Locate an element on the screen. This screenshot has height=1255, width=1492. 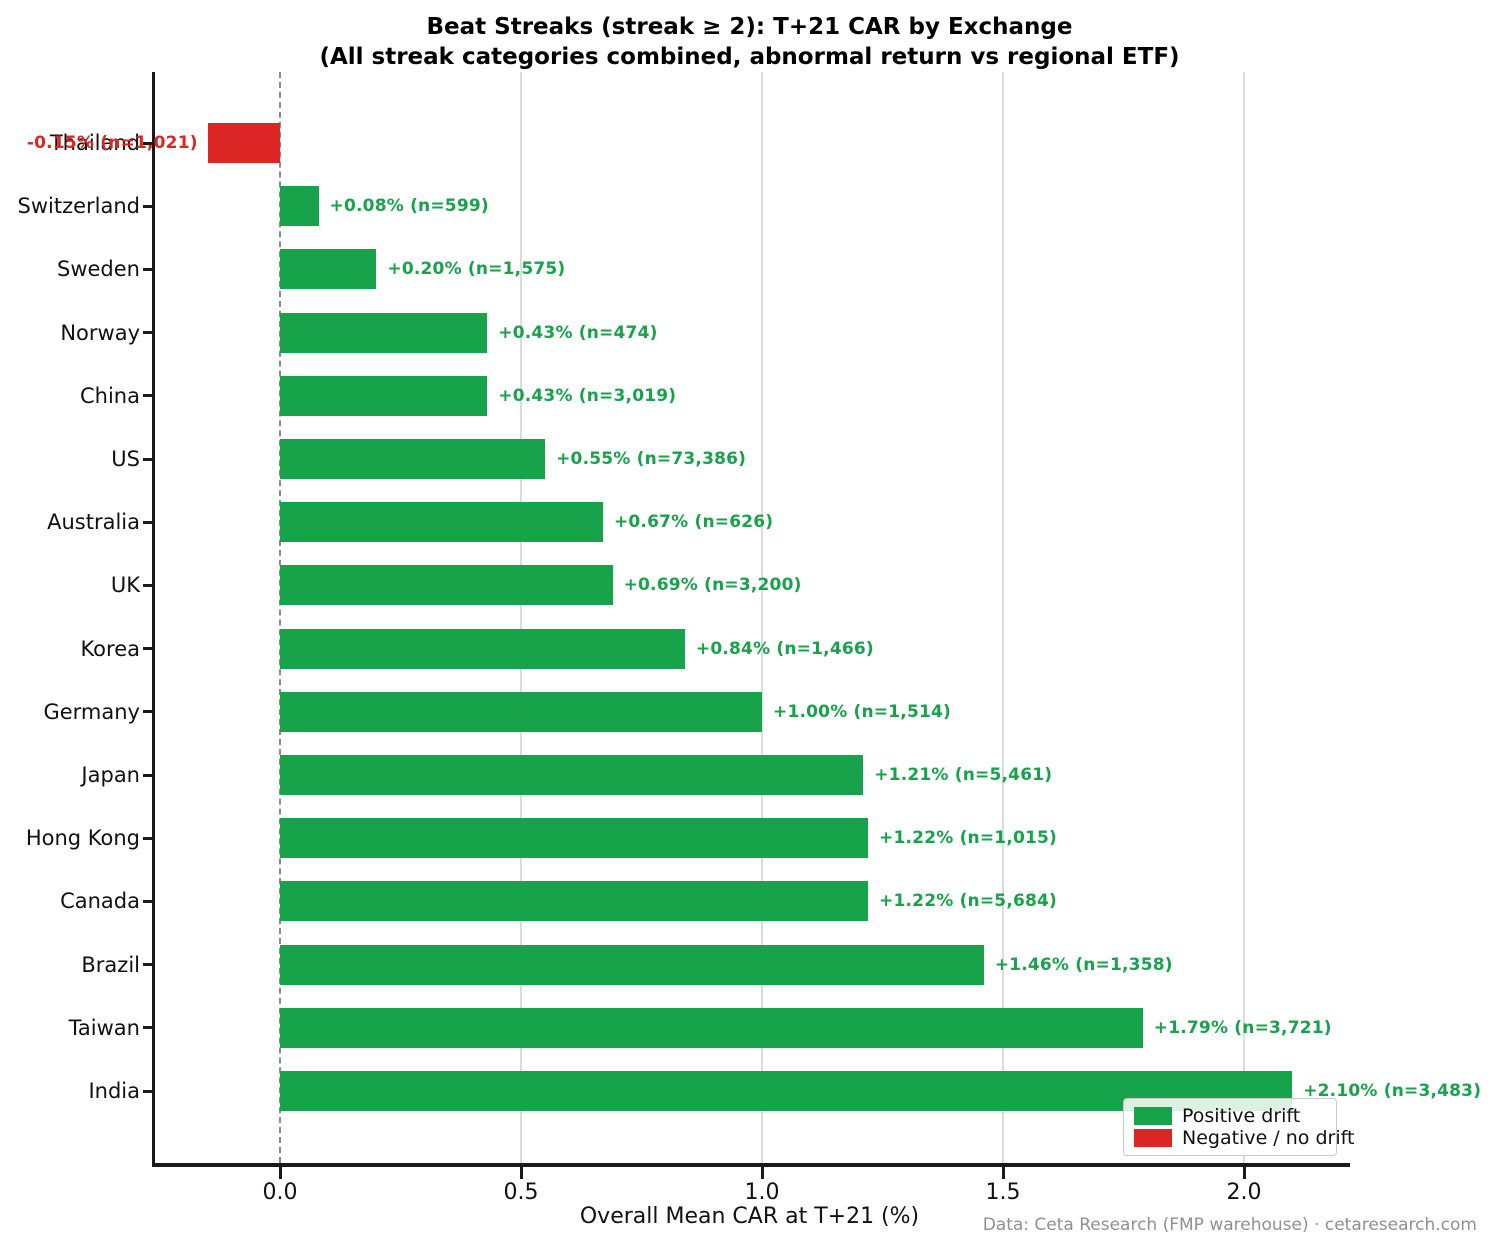
bar-brazil is located at coordinates (632, 964).